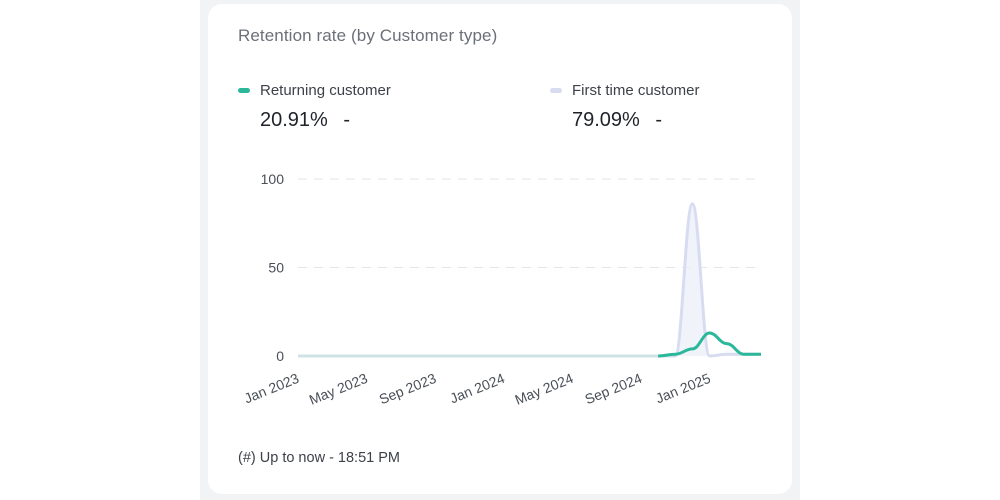 This screenshot has height=500, width=1000. Describe the element at coordinates (625, 107) in the screenshot. I see `legend-first-time-customer: First time customer 79.09% -` at that location.